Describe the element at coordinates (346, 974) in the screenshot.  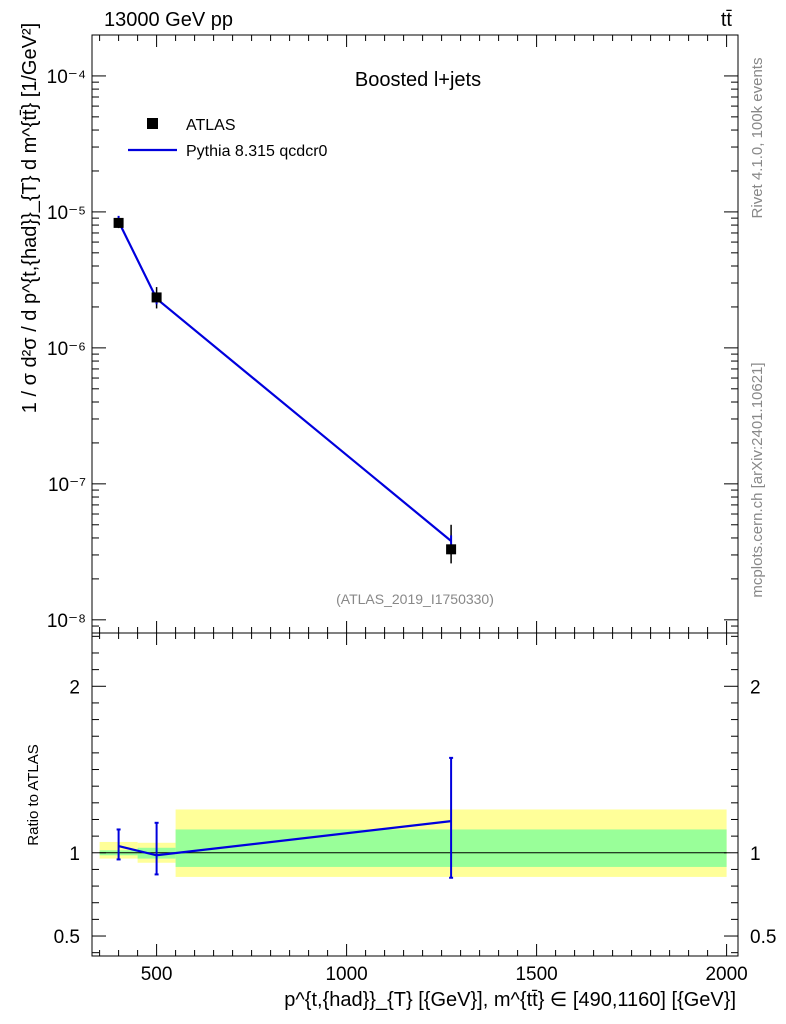
I see `x-tick-label: 1000` at that location.